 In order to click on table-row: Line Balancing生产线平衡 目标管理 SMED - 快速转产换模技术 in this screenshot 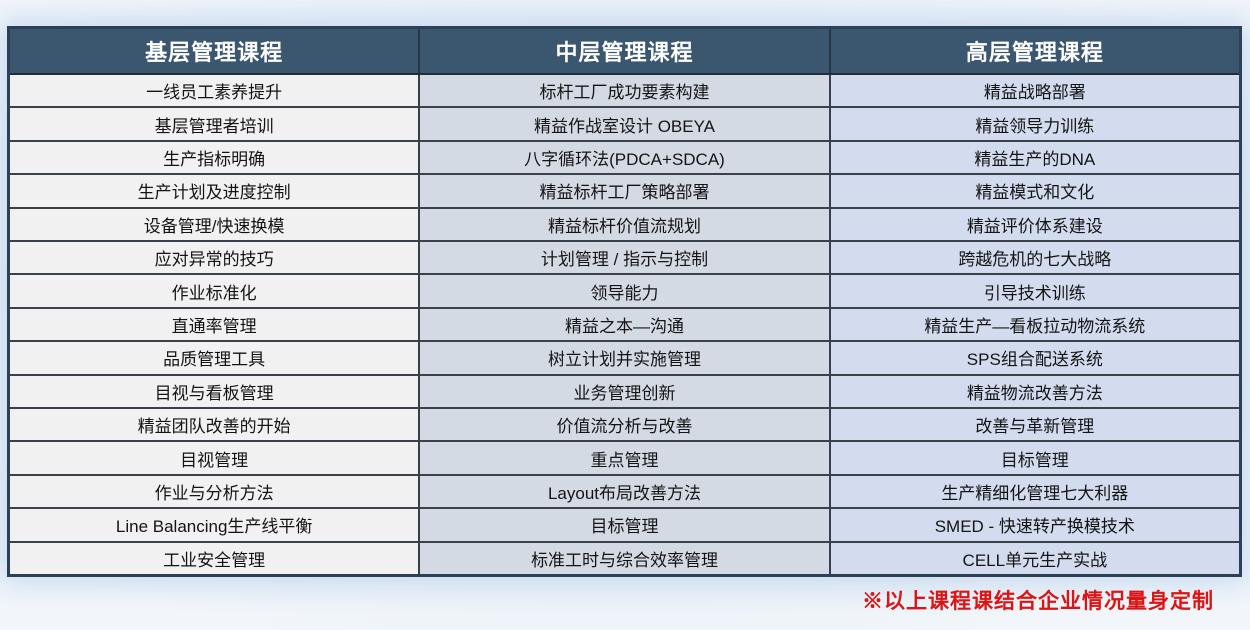, I will do `click(624, 524)`.